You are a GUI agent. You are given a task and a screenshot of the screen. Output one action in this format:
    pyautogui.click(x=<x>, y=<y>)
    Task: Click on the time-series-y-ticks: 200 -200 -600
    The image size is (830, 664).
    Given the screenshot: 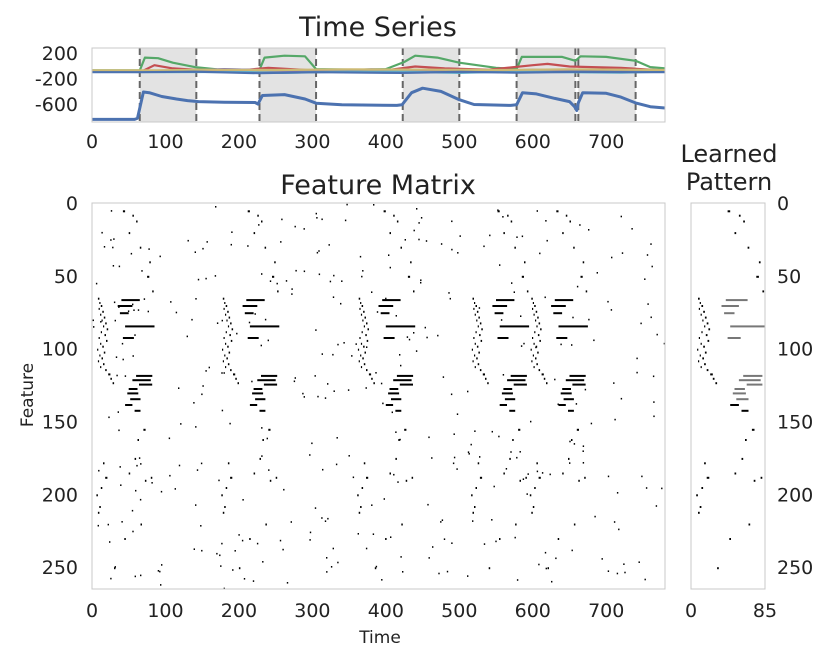 What is the action you would take?
    pyautogui.click(x=56, y=79)
    